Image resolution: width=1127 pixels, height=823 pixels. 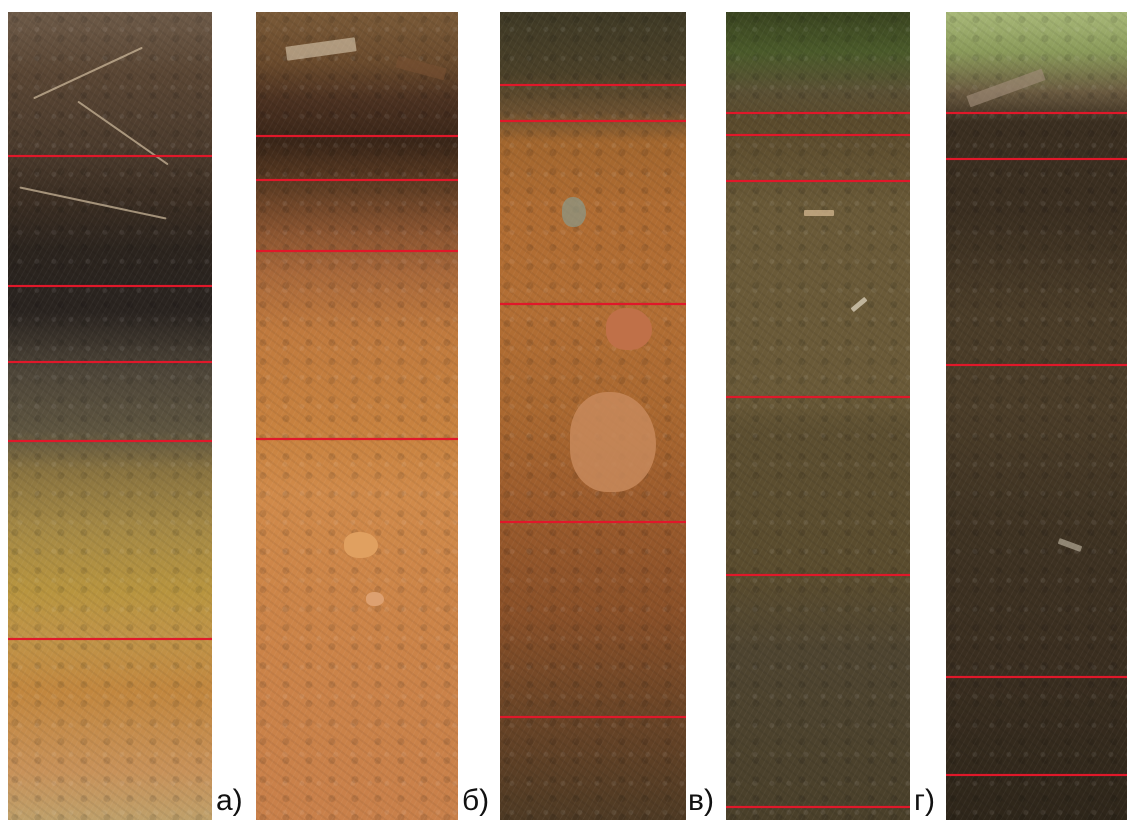 What do you see at coordinates (924, 800) in the screenshot?
I see `panel-label-d: г)` at bounding box center [924, 800].